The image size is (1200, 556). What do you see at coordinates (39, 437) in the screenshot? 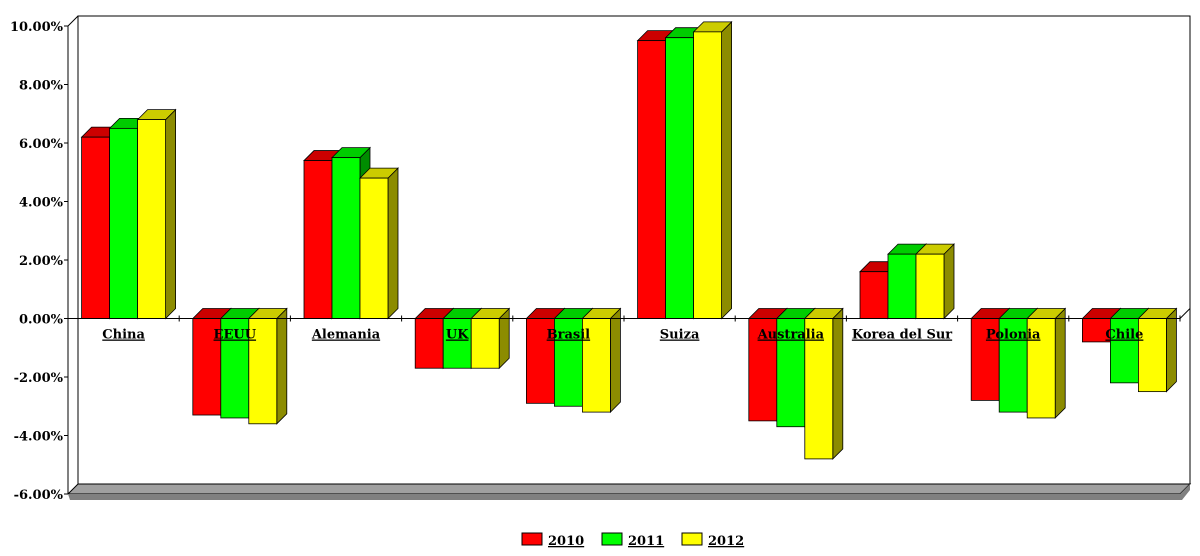
I see `y-tick-label: -4.00%` at bounding box center [39, 437].